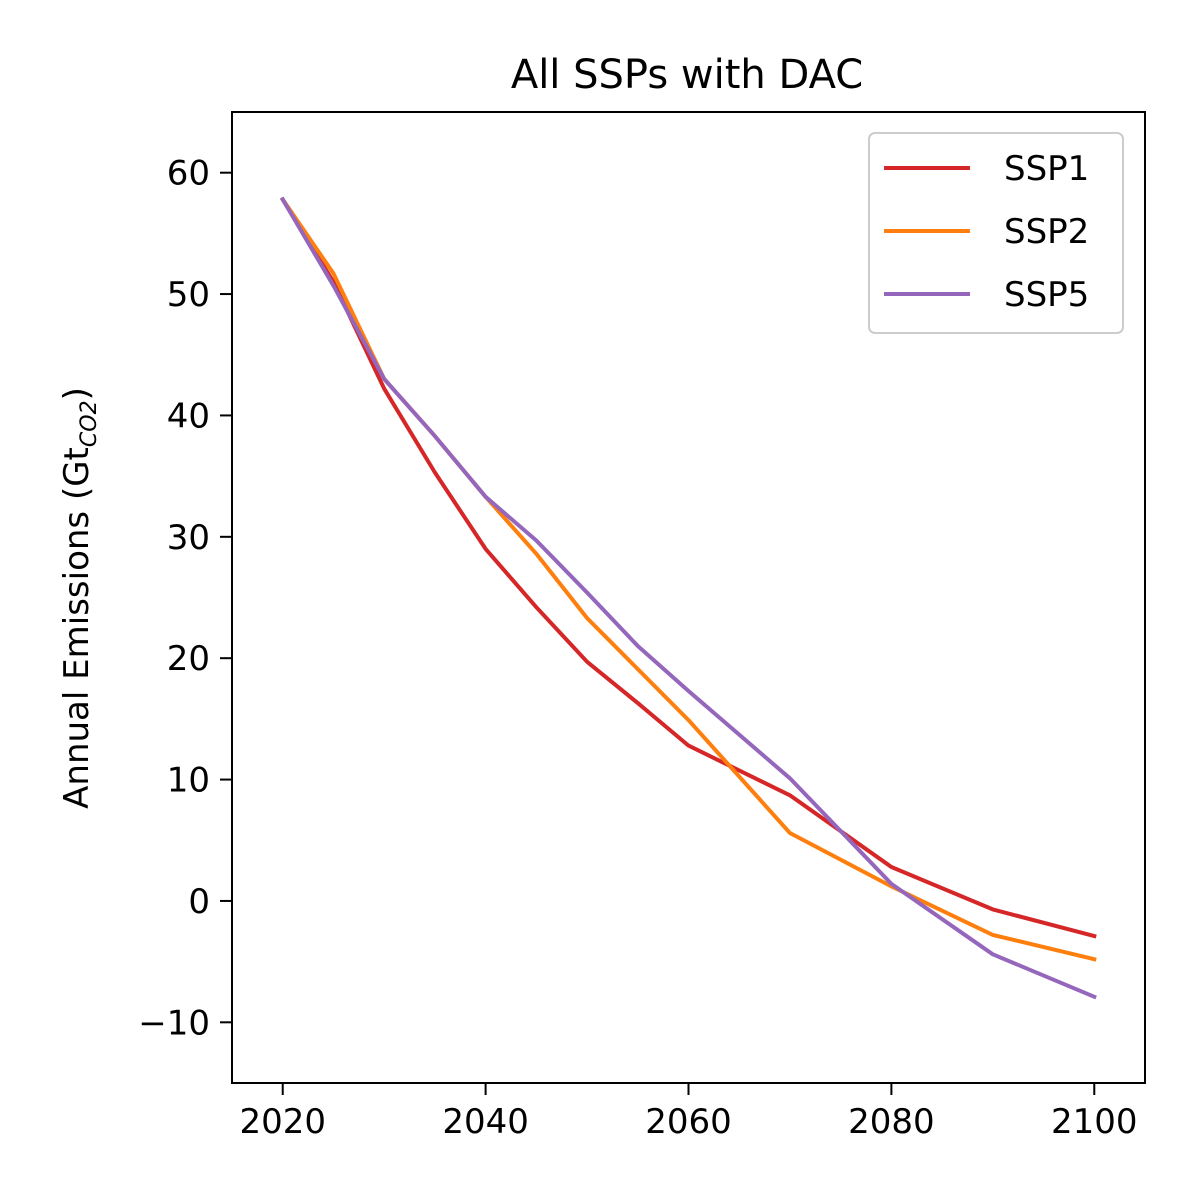 The width and height of the screenshot is (1200, 1204). I want to click on x-tick-label: 2080, so click(891, 1122).